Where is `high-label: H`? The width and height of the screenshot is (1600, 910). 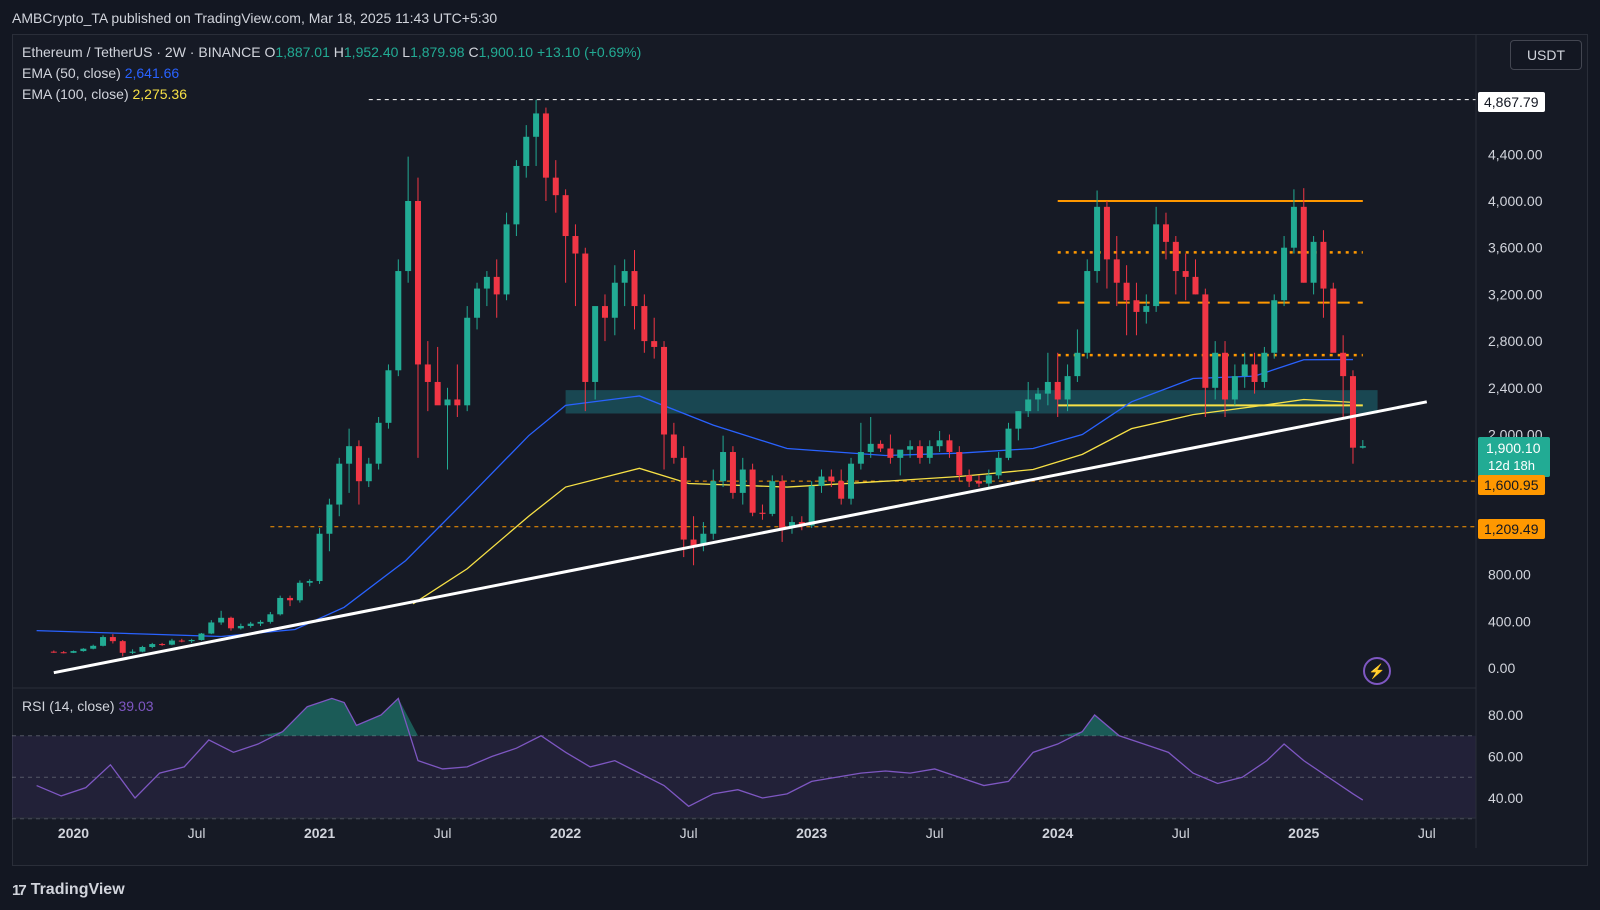
high-label: H is located at coordinates (338, 52).